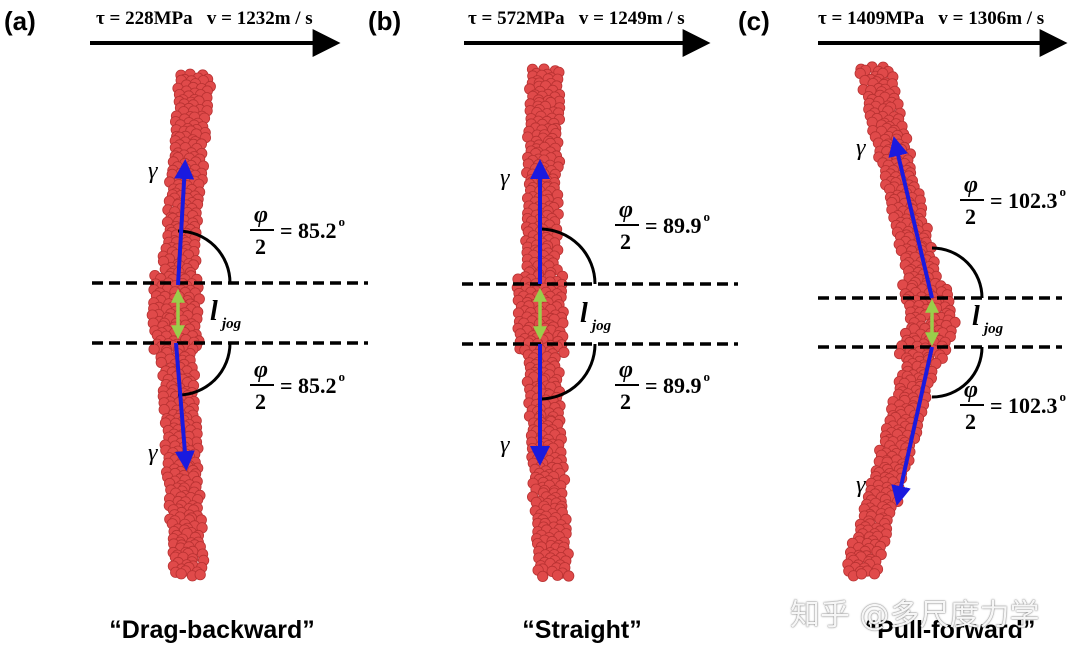  Describe the element at coordinates (505, 445) in the screenshot. I see `gamma-label-bottom-b: γ` at that location.